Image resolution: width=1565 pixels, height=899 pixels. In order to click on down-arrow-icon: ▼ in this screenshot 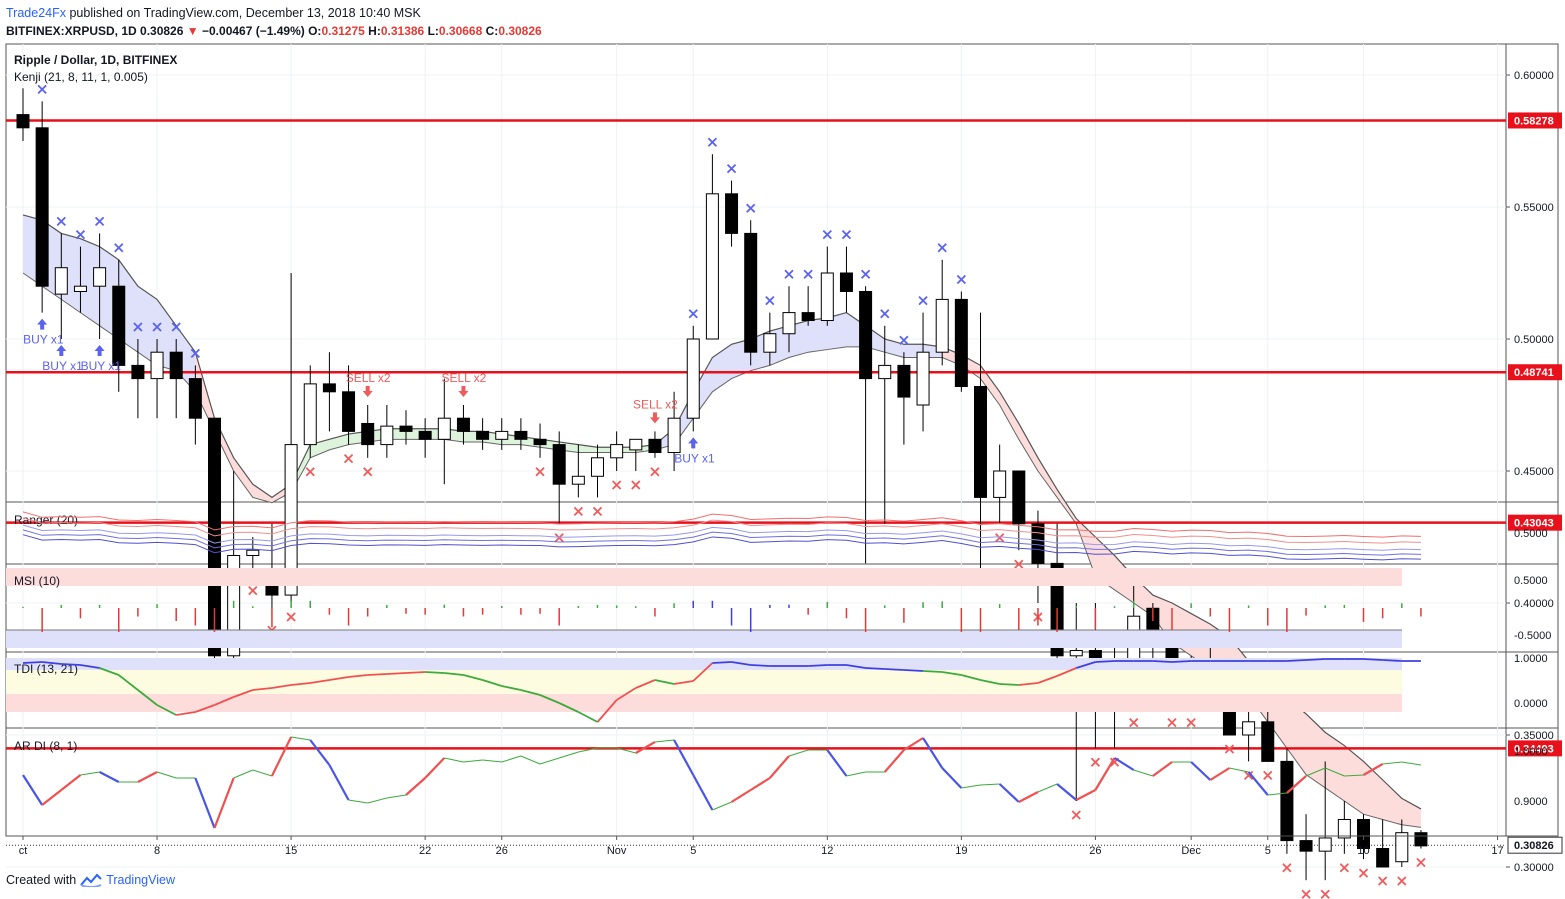, I will do `click(192, 31)`.